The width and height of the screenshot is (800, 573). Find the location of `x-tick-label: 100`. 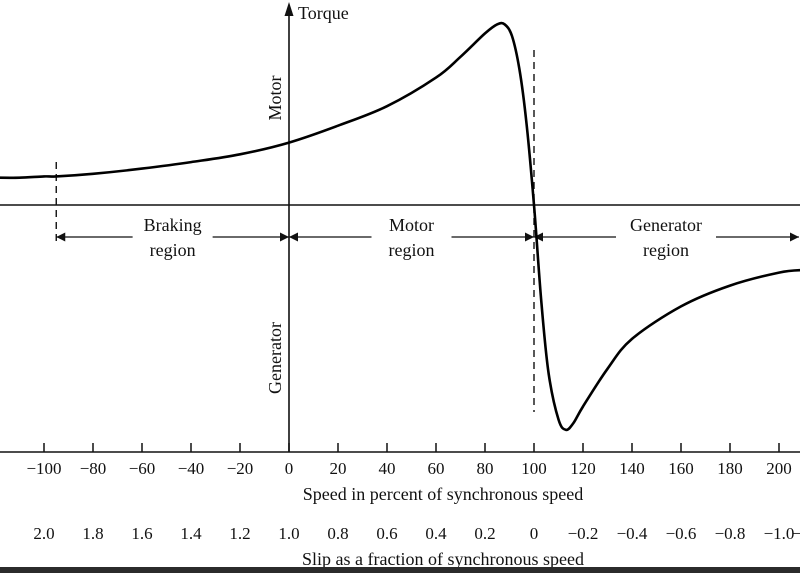

x-tick-label: 100 is located at coordinates (534, 468).